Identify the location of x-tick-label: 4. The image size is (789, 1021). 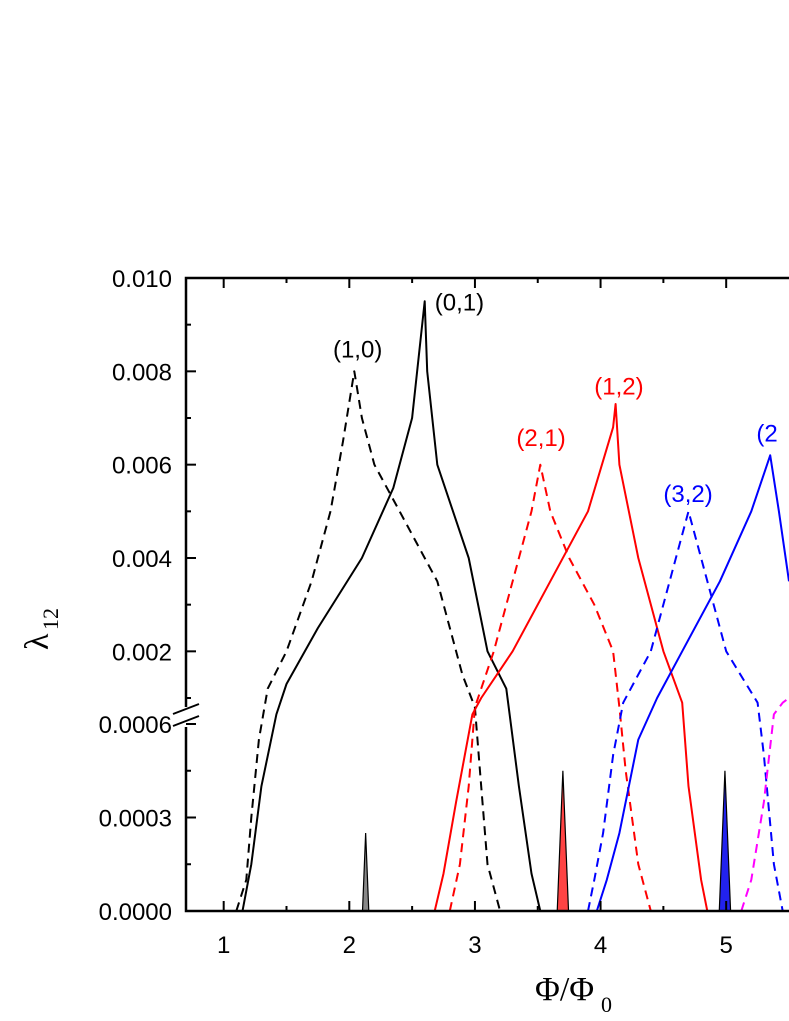
(600, 945).